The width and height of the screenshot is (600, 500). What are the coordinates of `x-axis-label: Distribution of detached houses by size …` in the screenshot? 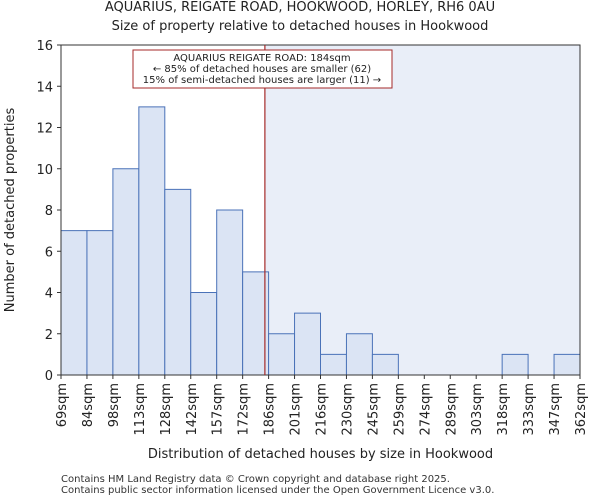 It's located at (320, 454).